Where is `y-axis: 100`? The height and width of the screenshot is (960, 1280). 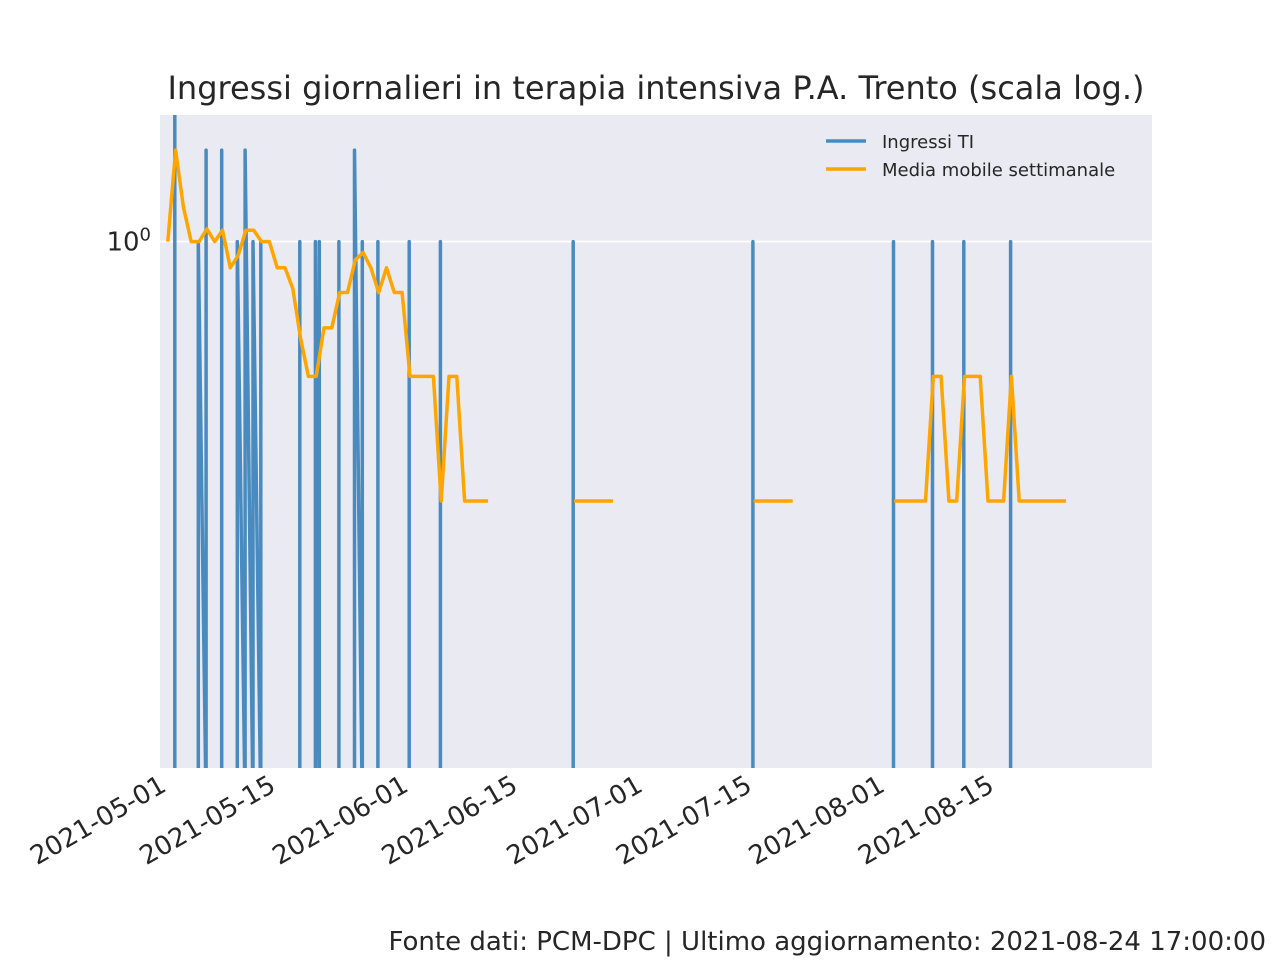
y-axis: 100 is located at coordinates (128, 241).